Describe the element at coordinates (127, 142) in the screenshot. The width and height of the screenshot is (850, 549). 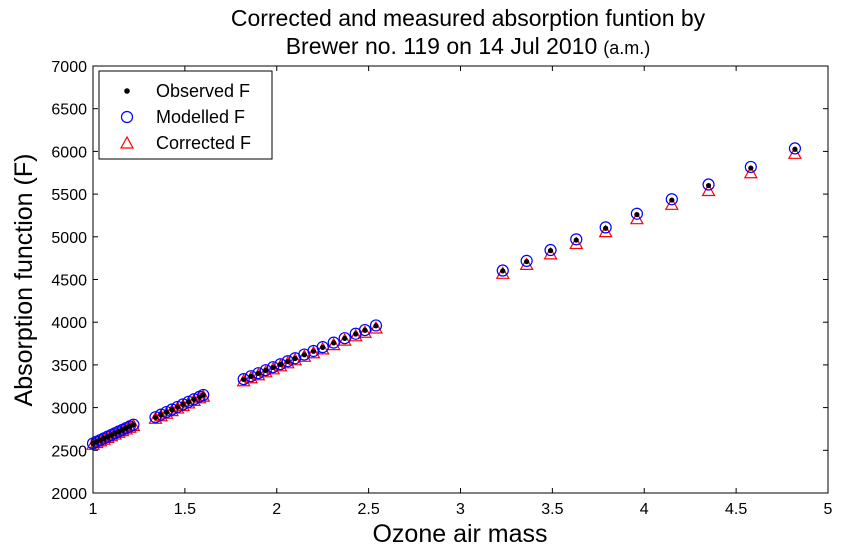
I see `legend-marker-corrected-triangle` at that location.